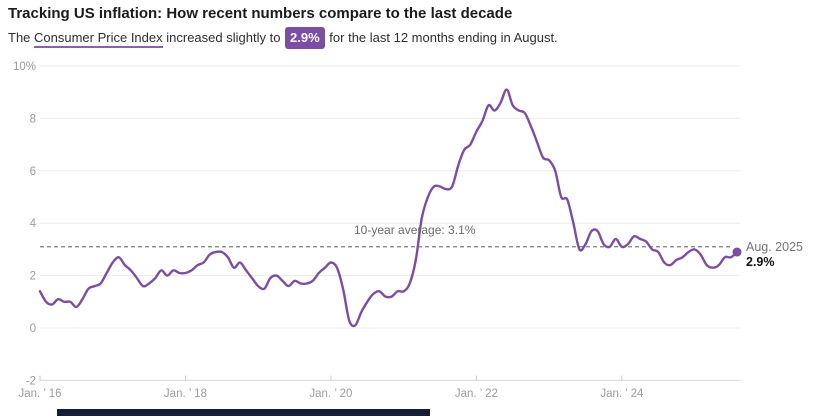  Describe the element at coordinates (476, 394) in the screenshot. I see `x-axis-tick-label: Jan. ’ 22` at that location.